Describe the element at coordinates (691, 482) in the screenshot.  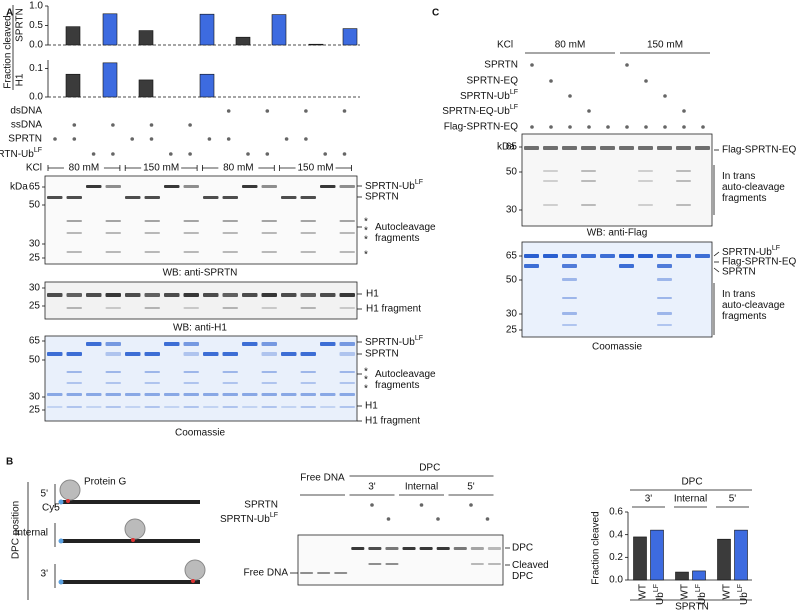
I see `chart-header: DPC` at that location.